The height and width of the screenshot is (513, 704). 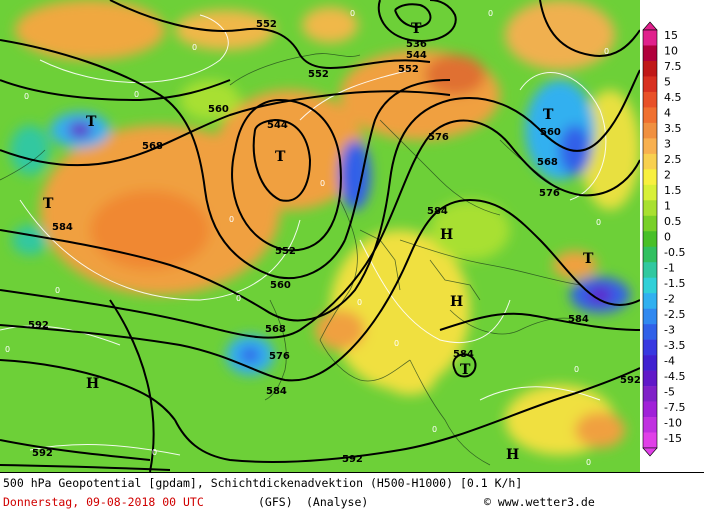 I want to click on contour-label: 536, so click(x=416, y=44).